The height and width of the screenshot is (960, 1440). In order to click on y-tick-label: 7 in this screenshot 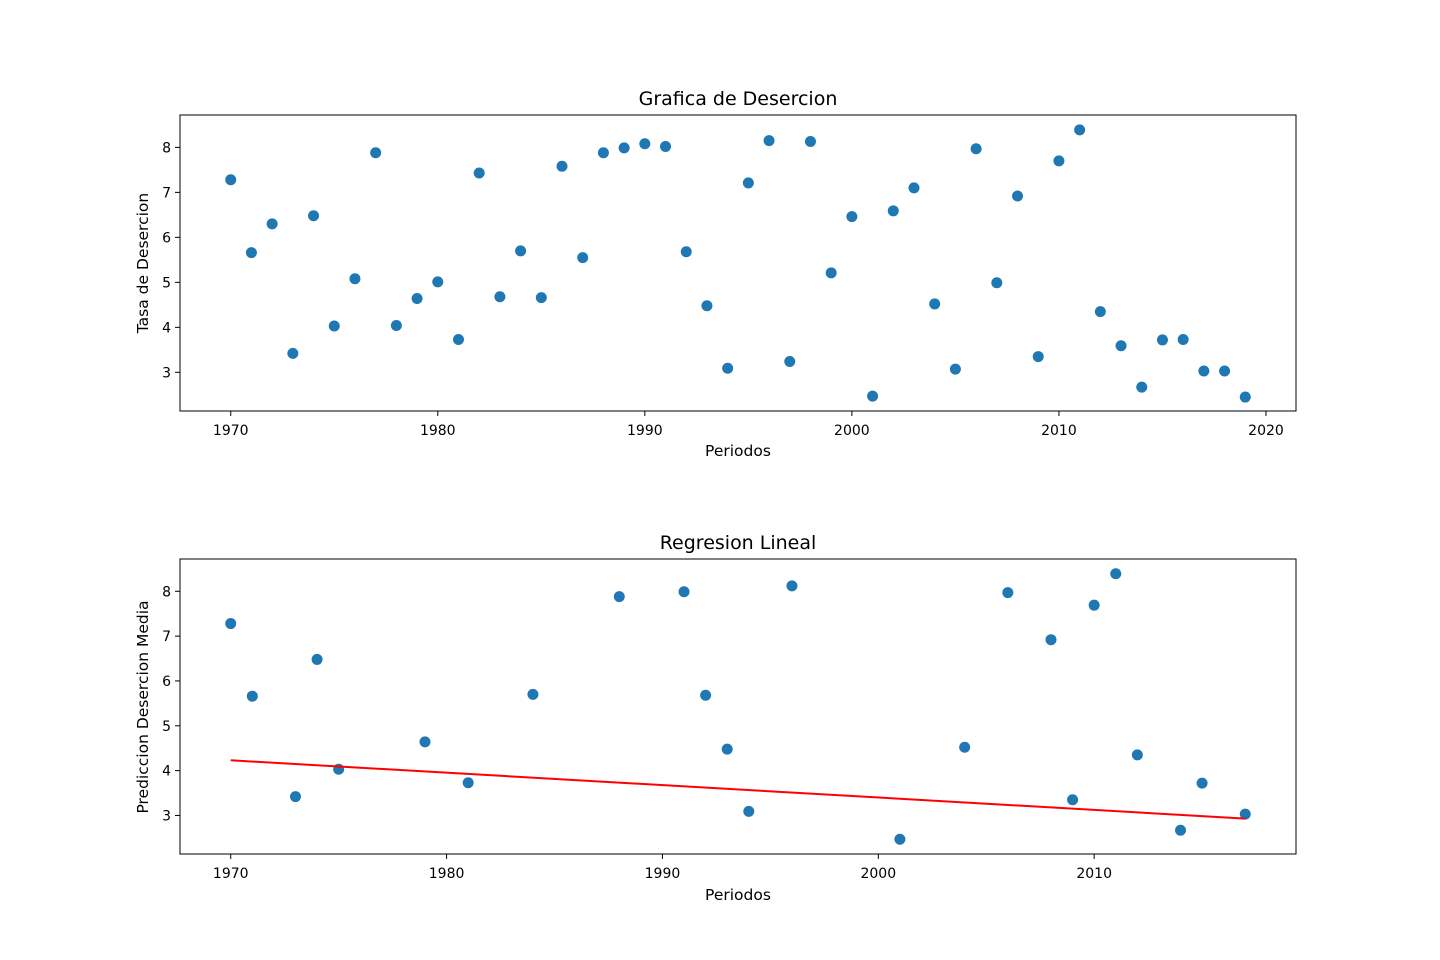, I will do `click(166, 193)`.